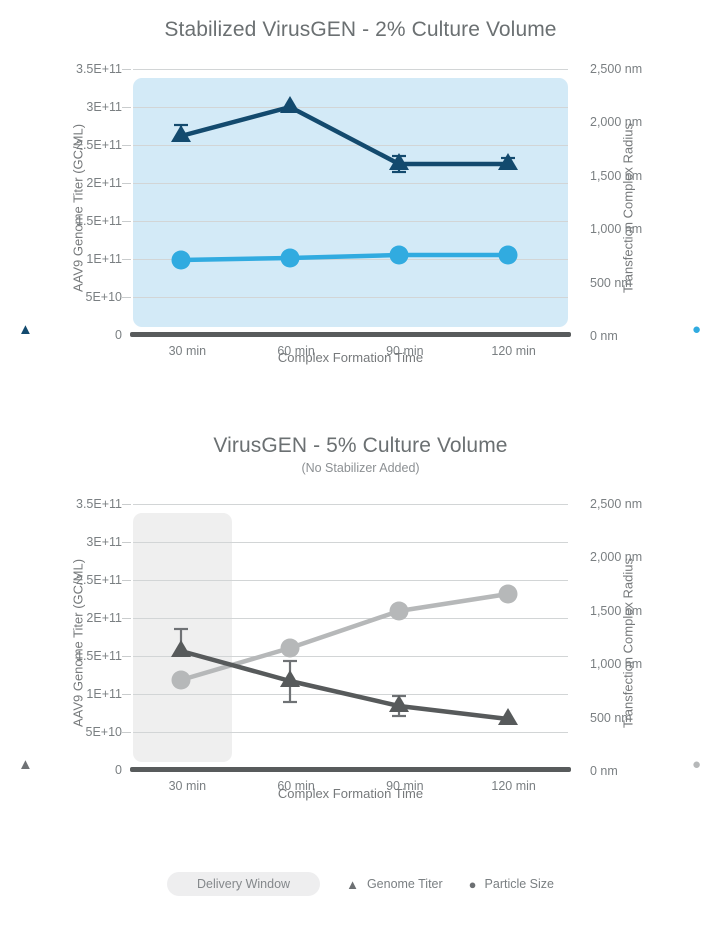  Describe the element at coordinates (350, 334) in the screenshot. I see `panel-1-x-axis-baseline` at that location.